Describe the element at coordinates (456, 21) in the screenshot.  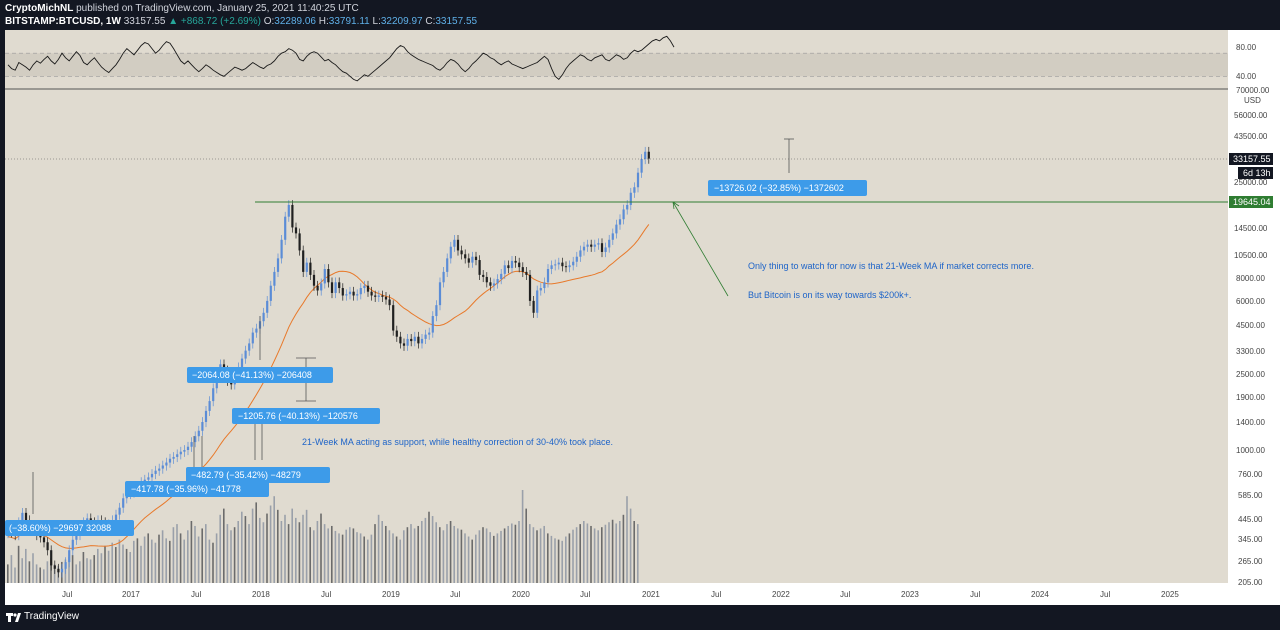
I see `close-value: 33157.55` at that location.